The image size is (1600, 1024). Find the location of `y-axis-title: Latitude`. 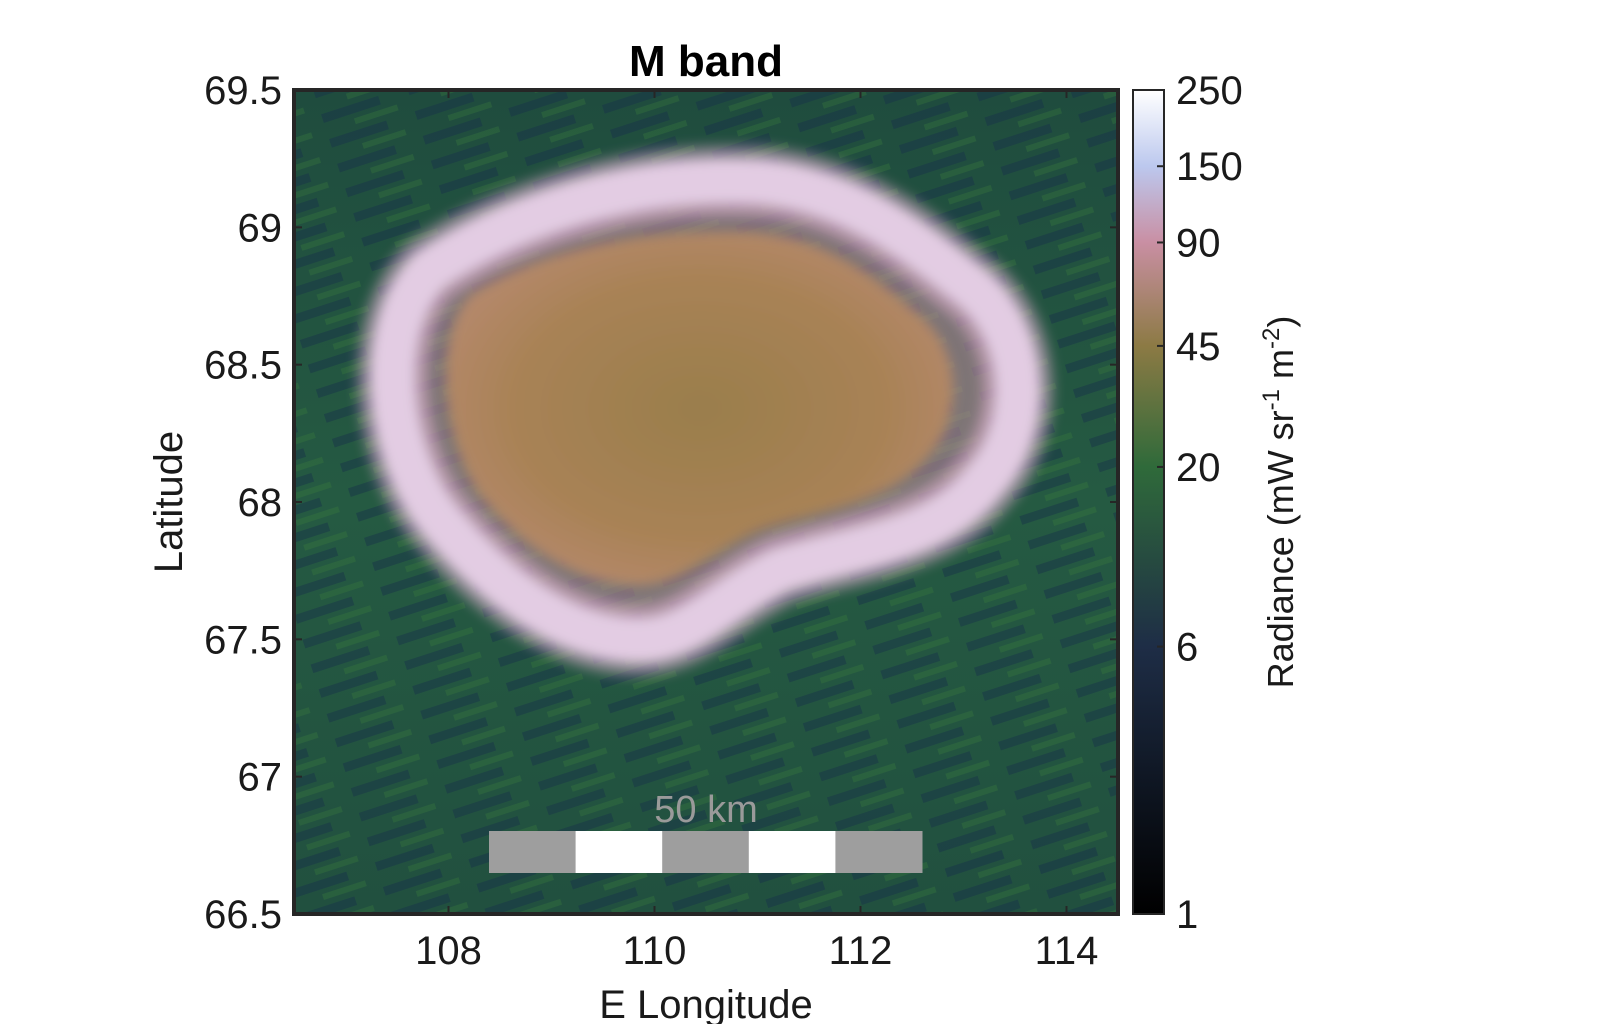

y-axis-title: Latitude is located at coordinates (169, 502).